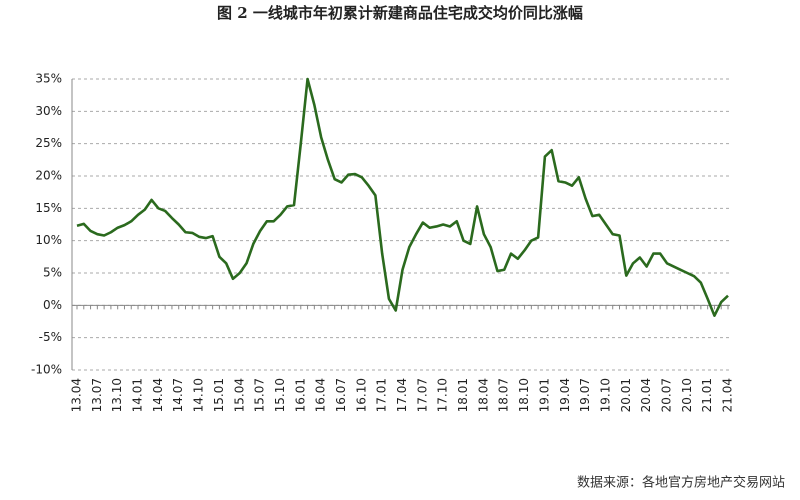 The height and width of the screenshot is (500, 800). Describe the element at coordinates (48, 111) in the screenshot. I see `y-tick-label: 30%` at that location.